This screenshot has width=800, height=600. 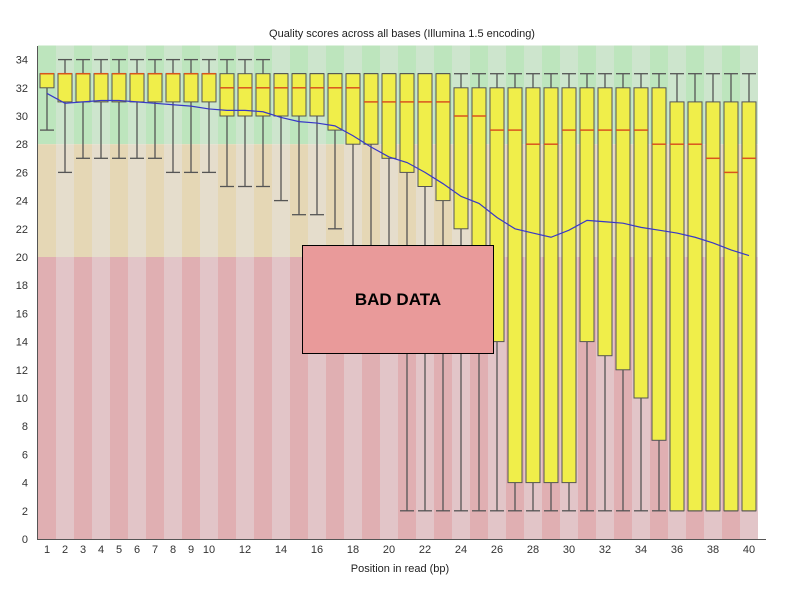 I want to click on y-tick-label: 6, so click(x=25, y=455).